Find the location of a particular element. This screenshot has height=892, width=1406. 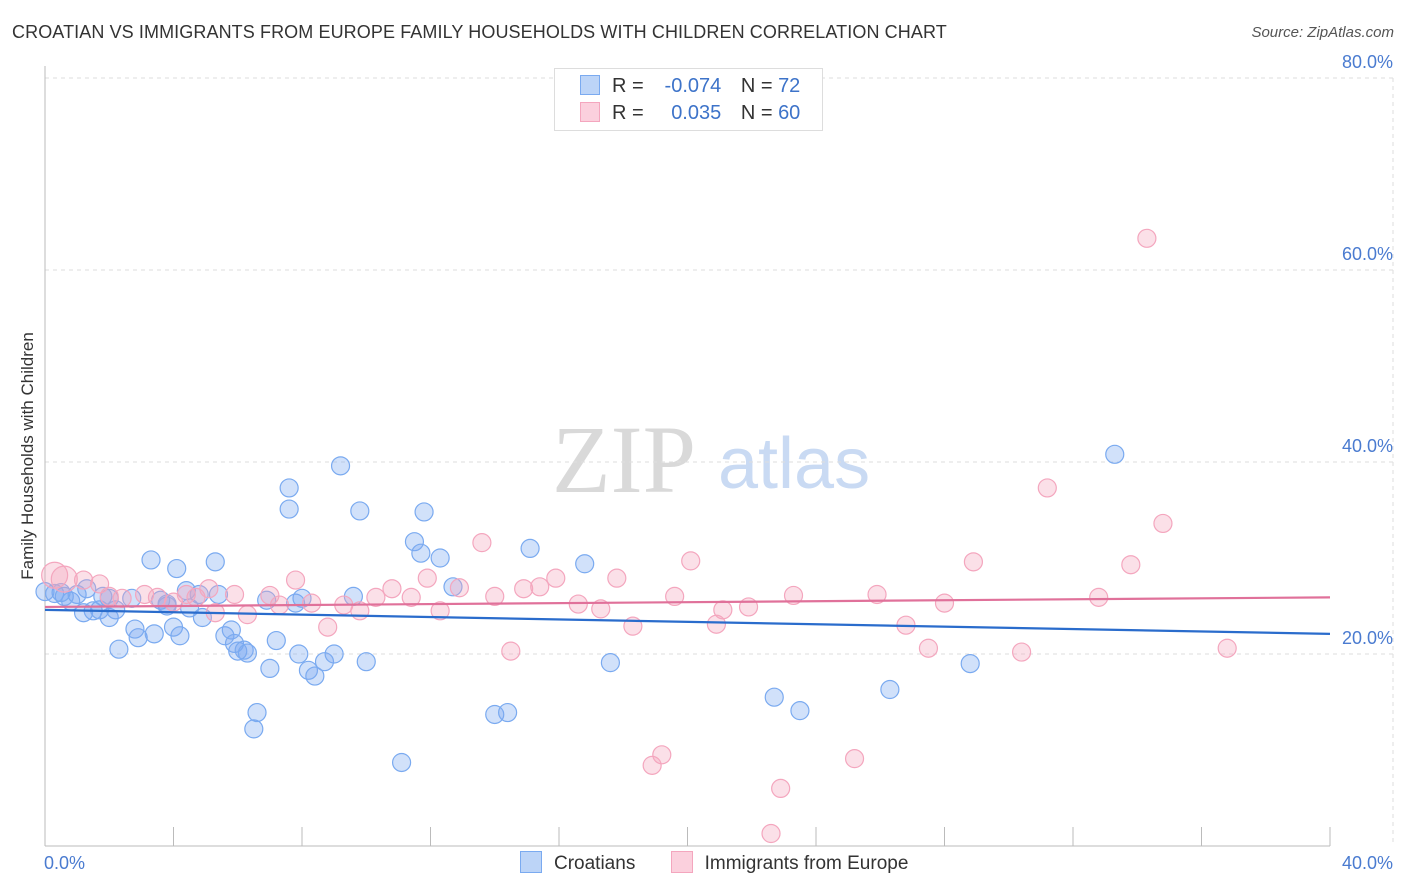

legend-row-croatians: R = -0.074 N = 72 is located at coordinates (690, 87).